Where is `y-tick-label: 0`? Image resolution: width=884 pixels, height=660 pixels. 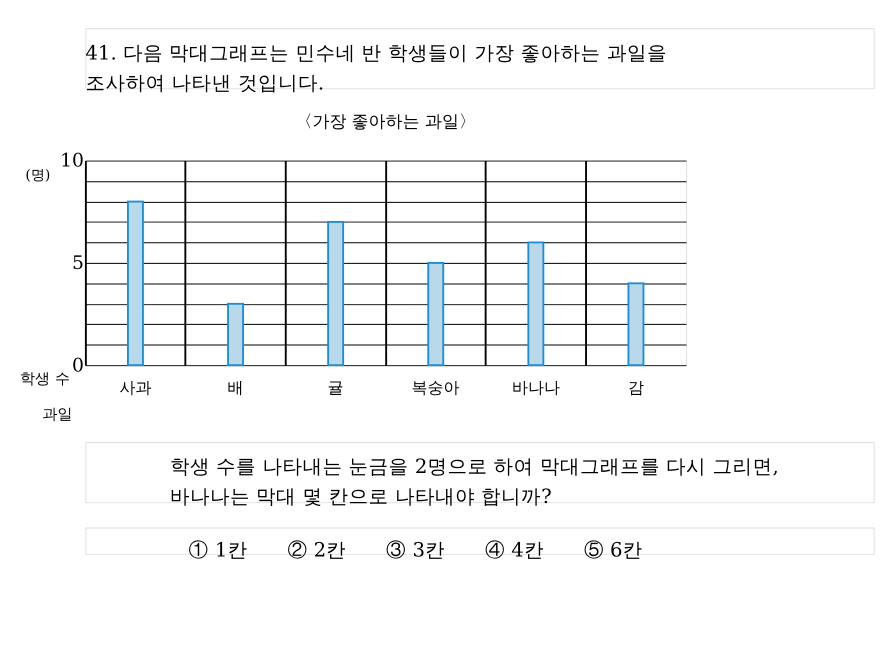 y-tick-label: 0 is located at coordinates (78, 365).